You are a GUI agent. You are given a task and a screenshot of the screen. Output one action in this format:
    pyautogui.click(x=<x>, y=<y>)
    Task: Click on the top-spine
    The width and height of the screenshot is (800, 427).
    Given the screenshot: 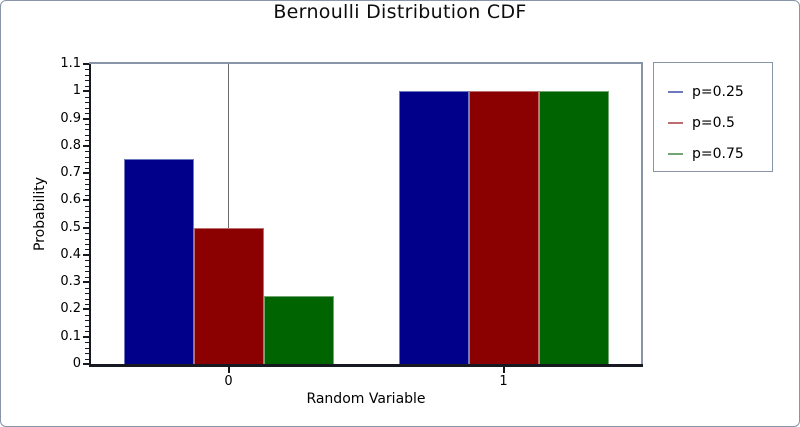 What is the action you would take?
    pyautogui.click(x=366, y=63)
    